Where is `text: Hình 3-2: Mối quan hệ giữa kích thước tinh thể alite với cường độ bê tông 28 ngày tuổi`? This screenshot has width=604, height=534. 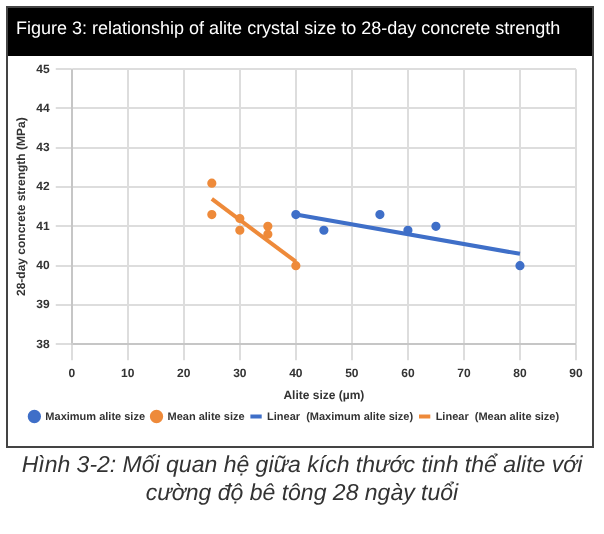
text: Hình 3-2: Mối quan hệ giữa kích thước tinh thể alite với cường độ bê tông 28 ngày tuổi is located at coordinates (302, 480).